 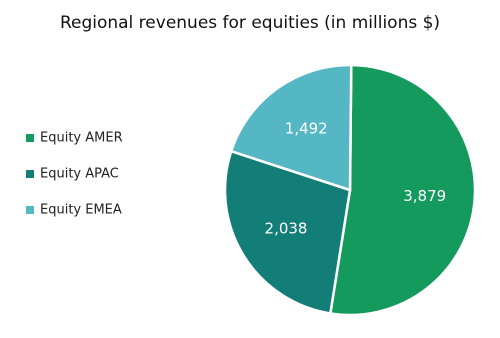 What do you see at coordinates (424, 196) in the screenshot?
I see `value-label: 3,879` at bounding box center [424, 196].